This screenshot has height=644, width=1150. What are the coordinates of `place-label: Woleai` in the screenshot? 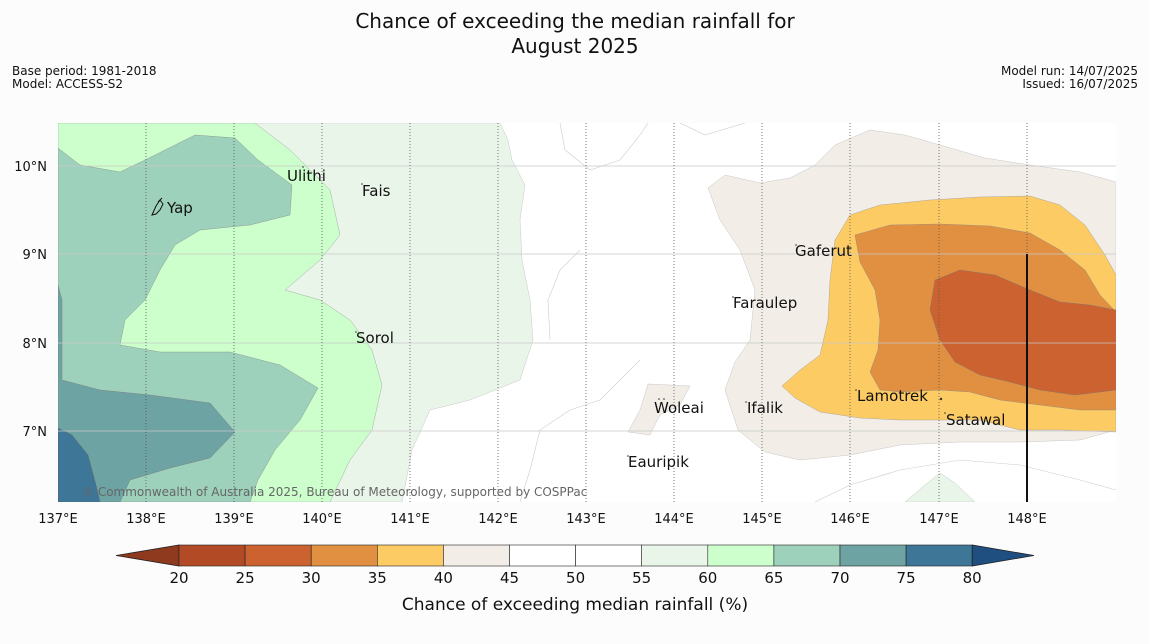 It's located at (679, 408).